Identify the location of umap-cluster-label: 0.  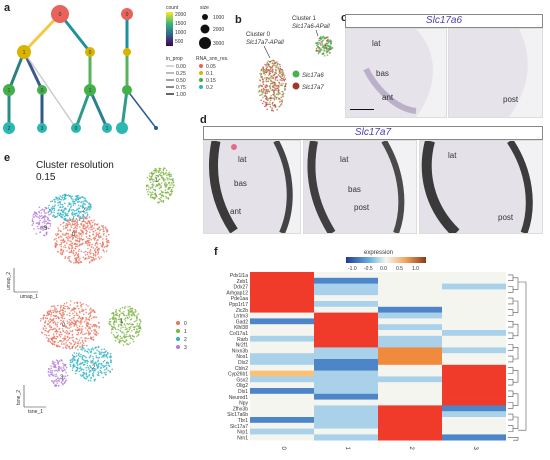
(74, 235).